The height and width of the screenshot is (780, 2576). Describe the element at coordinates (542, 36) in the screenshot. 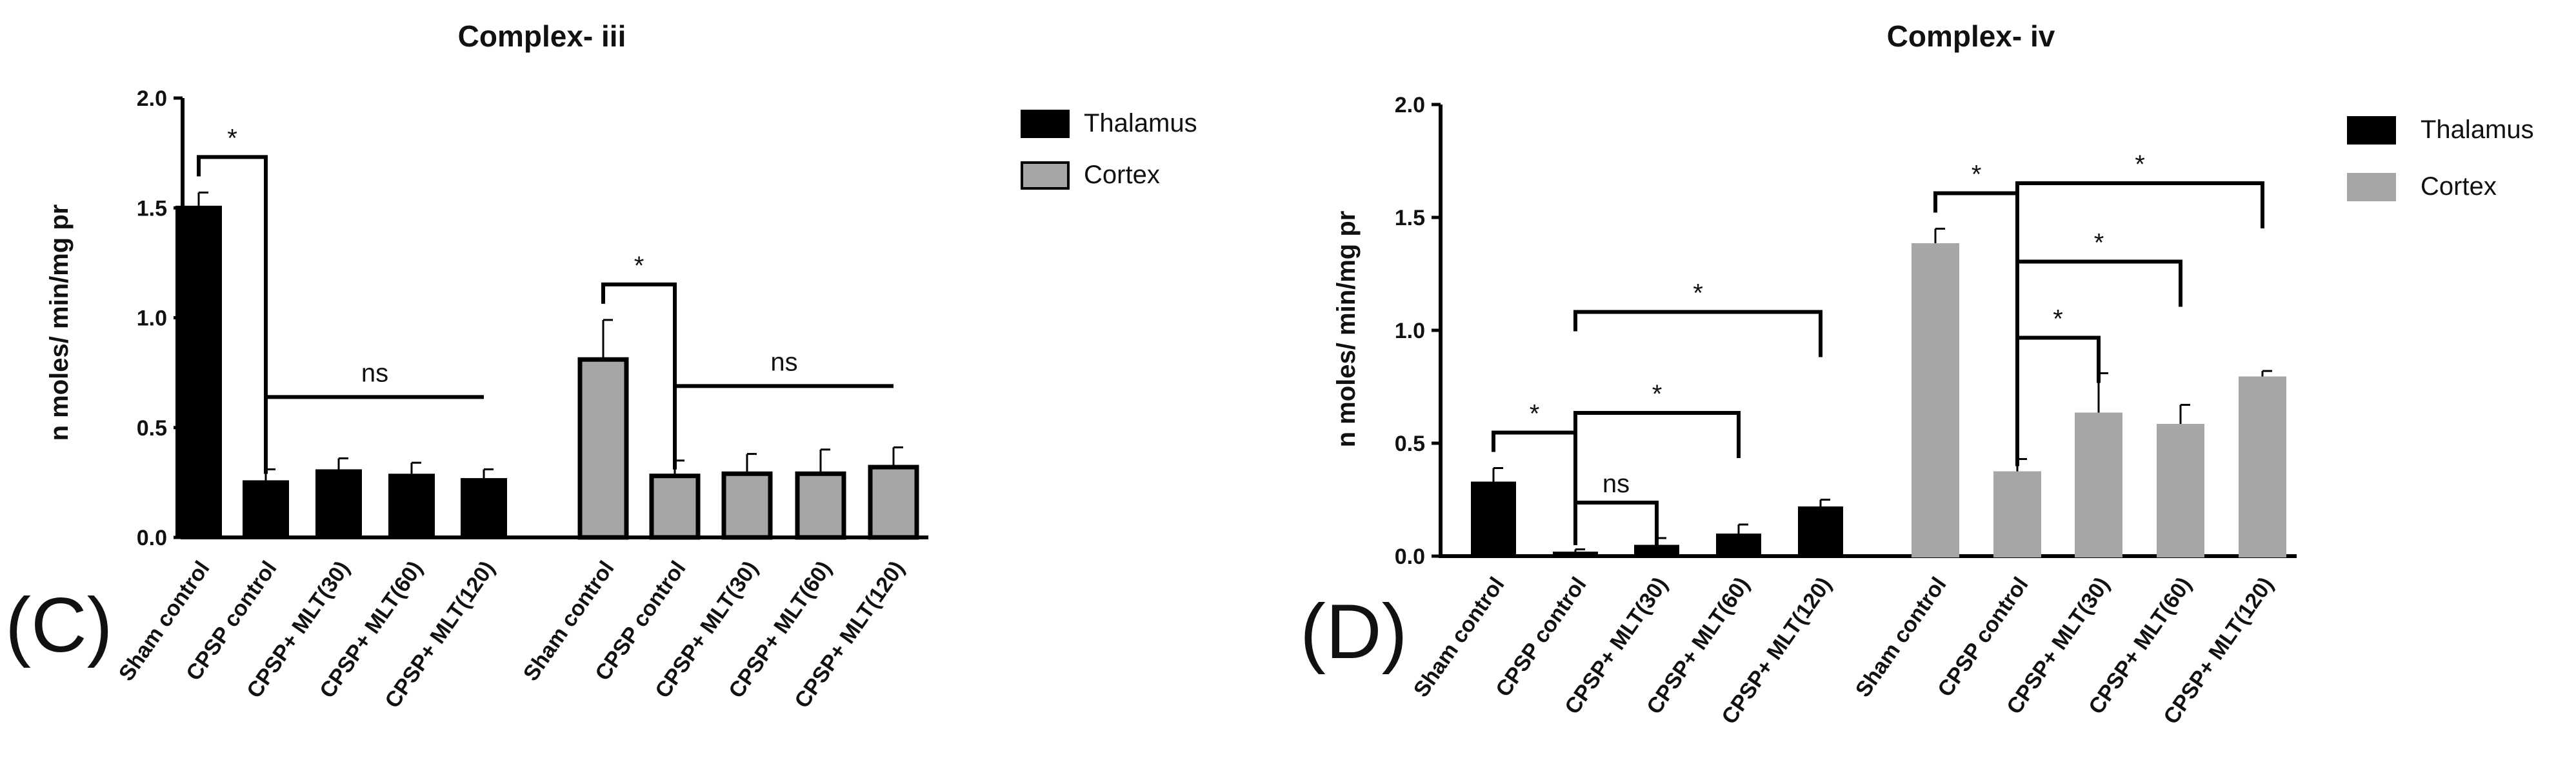

I see `chart-title: Complex- iii` at that location.